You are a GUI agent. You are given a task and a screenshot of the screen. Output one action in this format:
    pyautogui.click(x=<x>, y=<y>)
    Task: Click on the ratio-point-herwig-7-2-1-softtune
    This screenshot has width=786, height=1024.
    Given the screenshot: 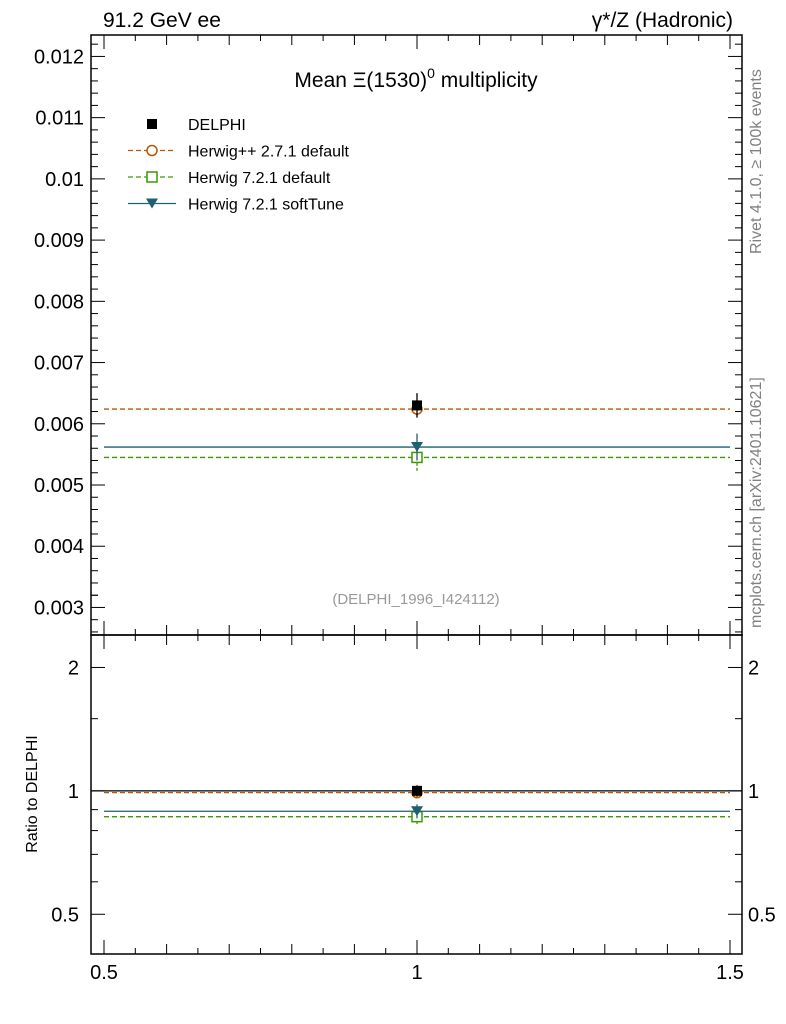 What is the action you would take?
    pyautogui.click(x=417, y=811)
    